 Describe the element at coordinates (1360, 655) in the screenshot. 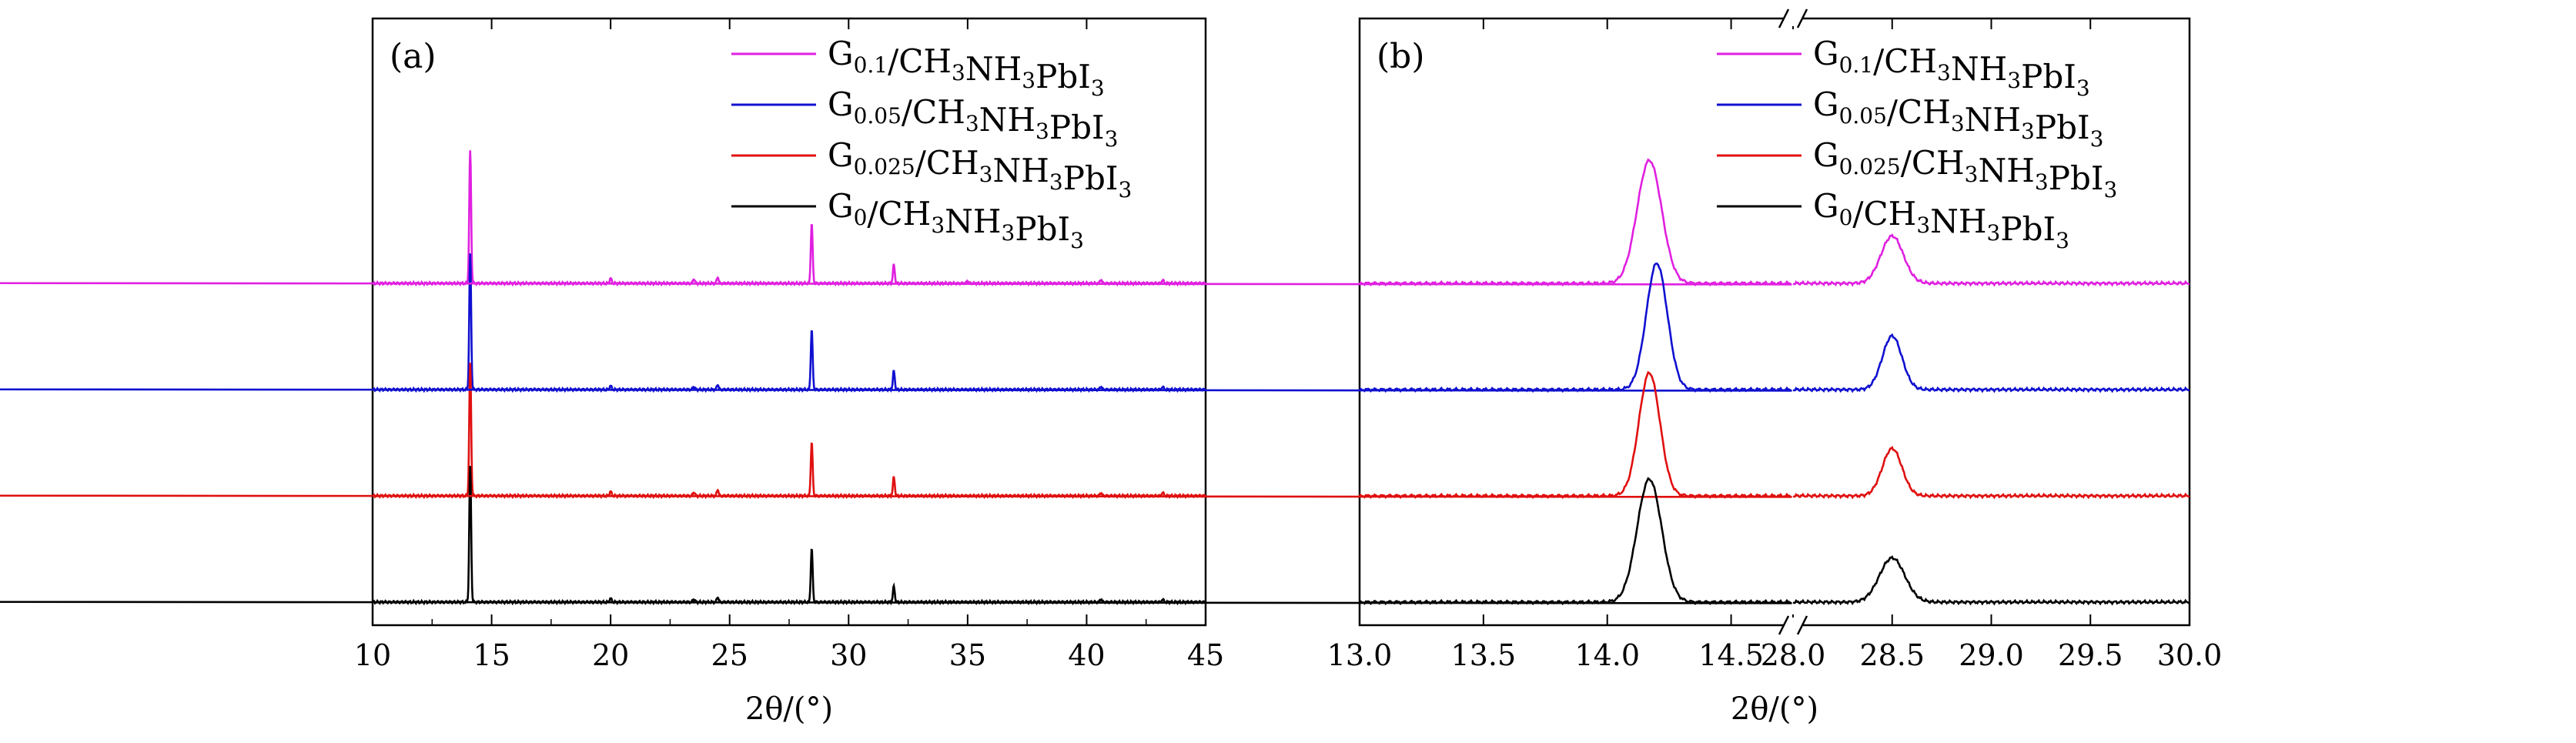

I see `x-tick-label: 13.0` at that location.